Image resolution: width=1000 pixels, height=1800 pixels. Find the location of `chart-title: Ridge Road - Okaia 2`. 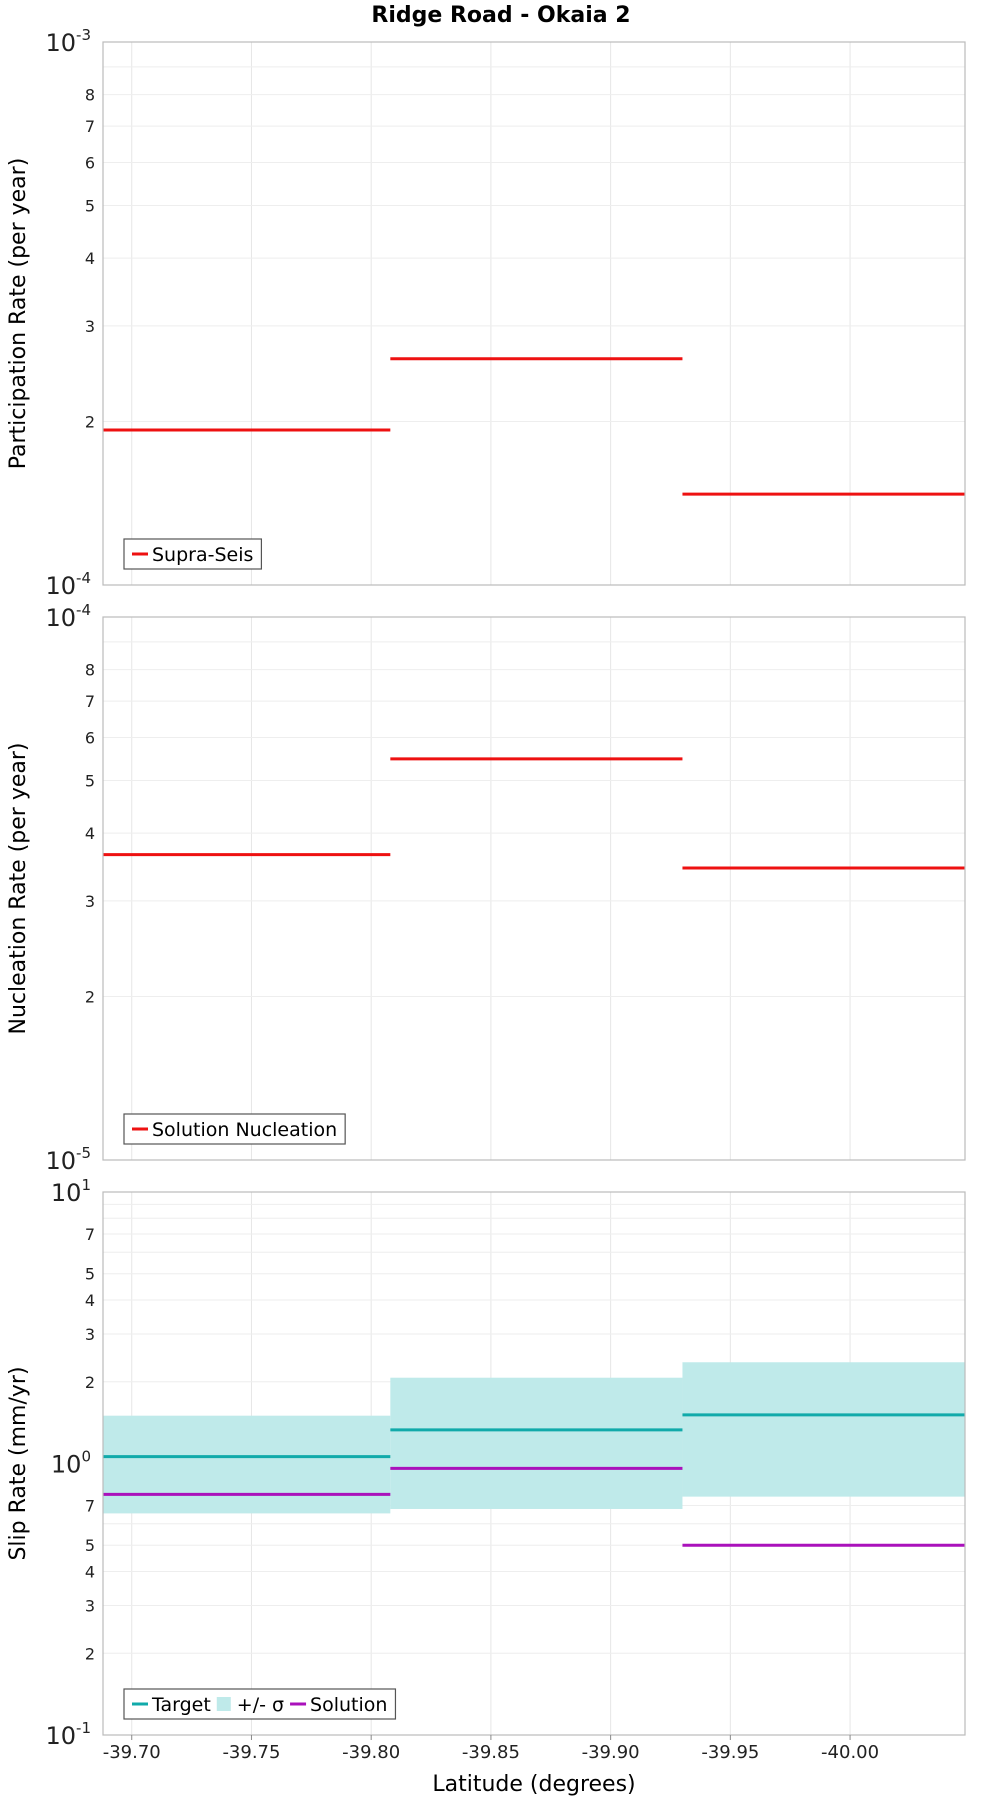

chart-title: Ridge Road - Okaia 2 is located at coordinates (500, 15).